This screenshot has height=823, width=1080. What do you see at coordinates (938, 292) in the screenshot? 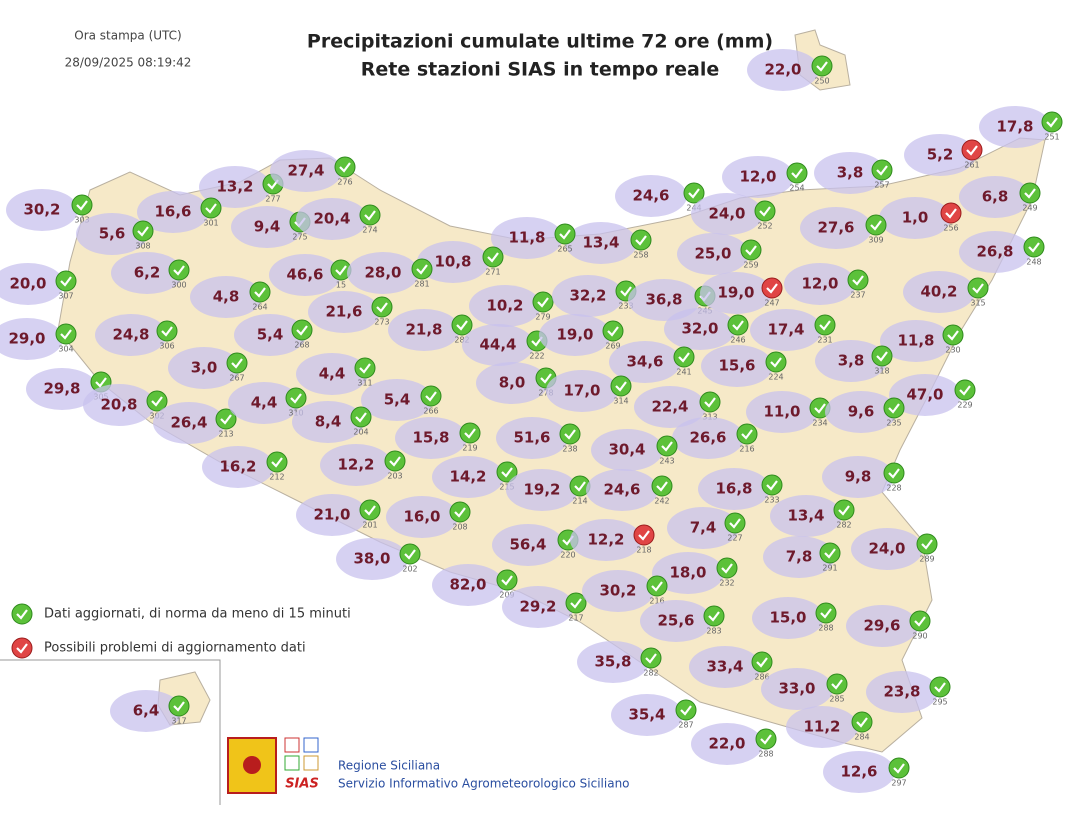
I see `station-value: 40,2` at bounding box center [938, 292].